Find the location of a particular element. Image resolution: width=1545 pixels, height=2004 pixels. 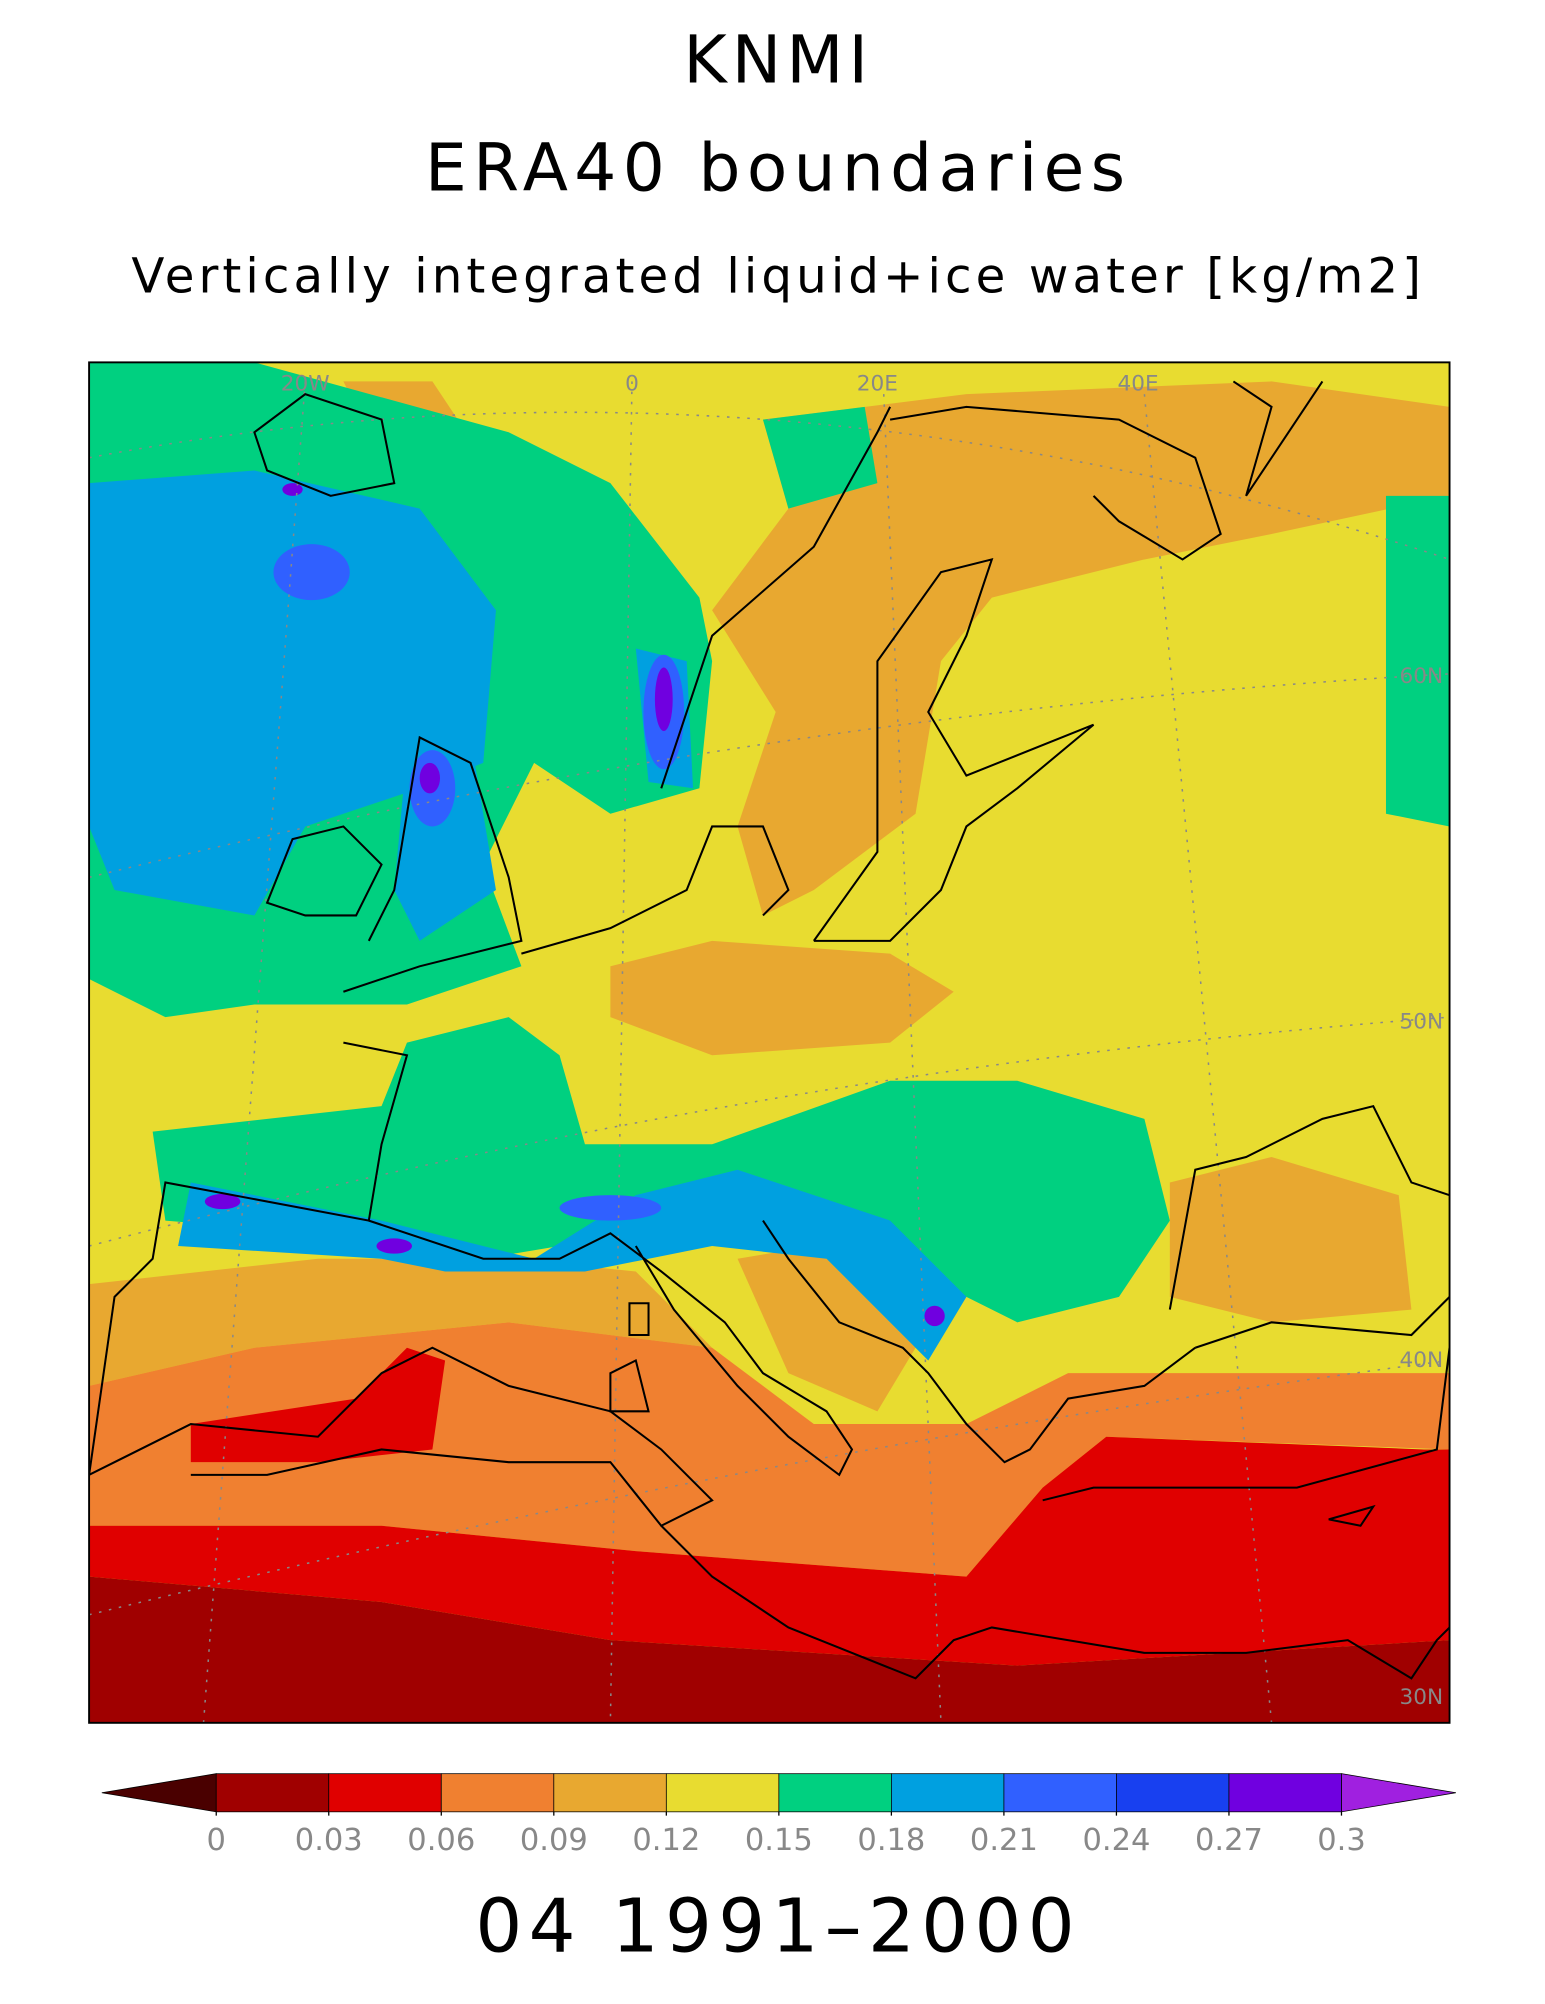

lat-label: 30N is located at coordinates (1422, 1697).